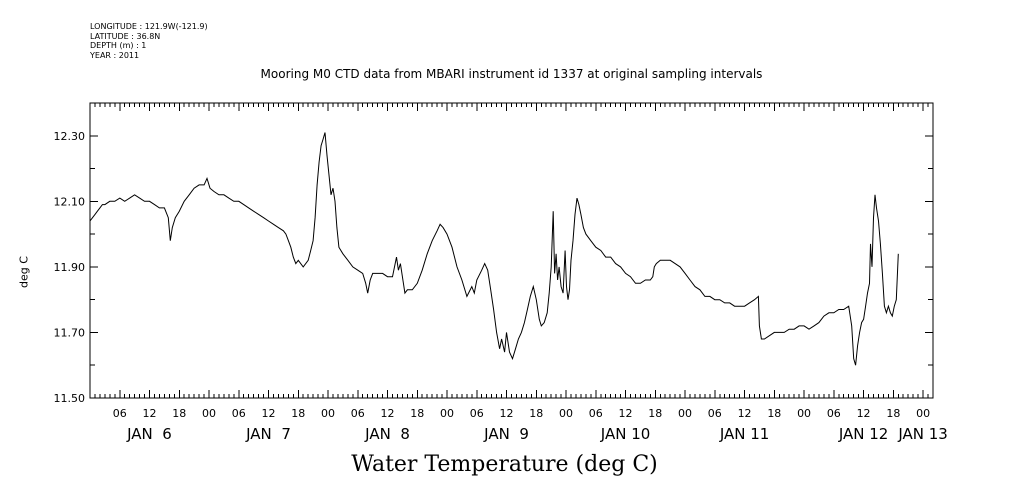 The image size is (1009, 504). I want to click on y-tick-label: 11.70, so click(70, 332).